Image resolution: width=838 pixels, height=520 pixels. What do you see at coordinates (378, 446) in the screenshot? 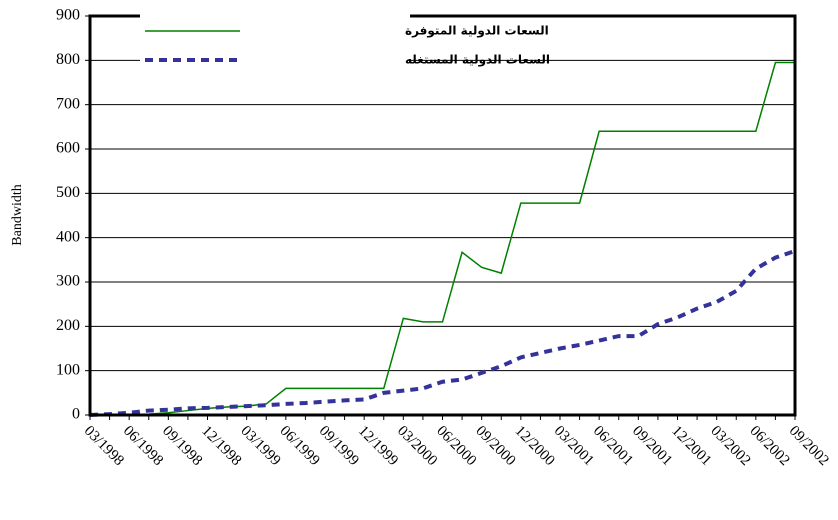
I see `x-tick-label: 12/1999` at bounding box center [378, 446].